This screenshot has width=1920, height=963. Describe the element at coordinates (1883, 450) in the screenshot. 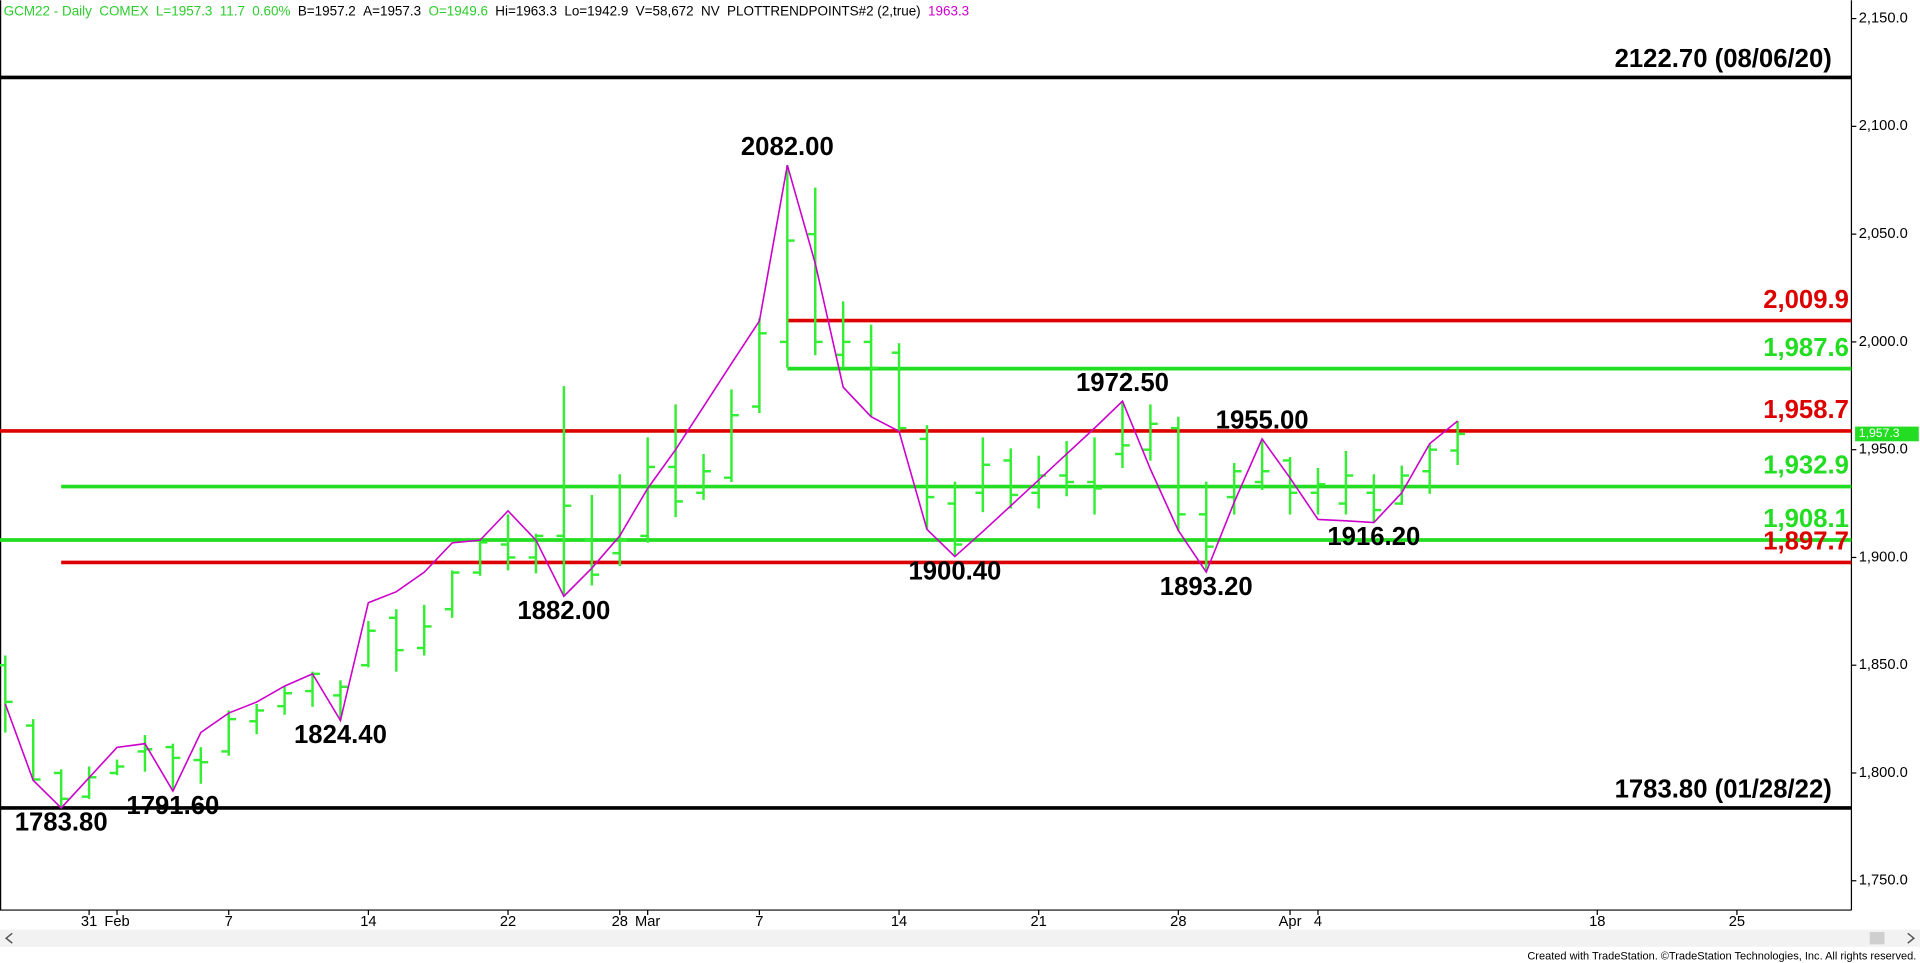

I see `y-tick-label: 1,950.0` at that location.